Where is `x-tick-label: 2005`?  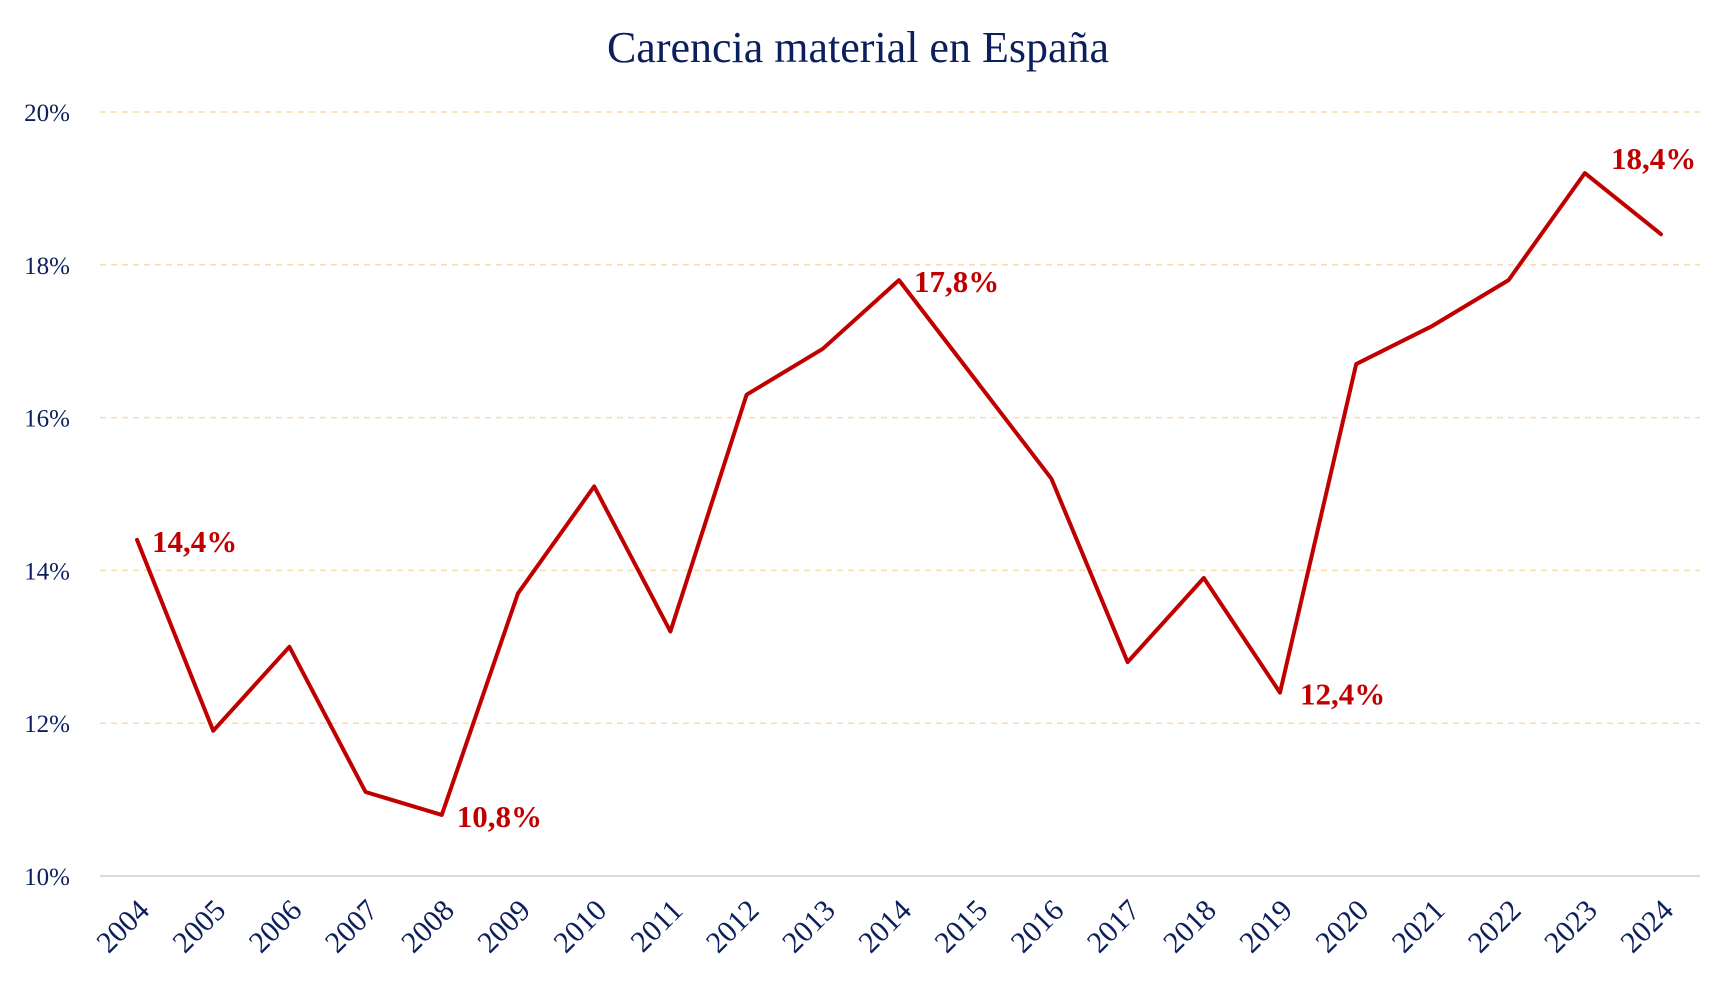 x-tick-label: 2005 is located at coordinates (199, 927).